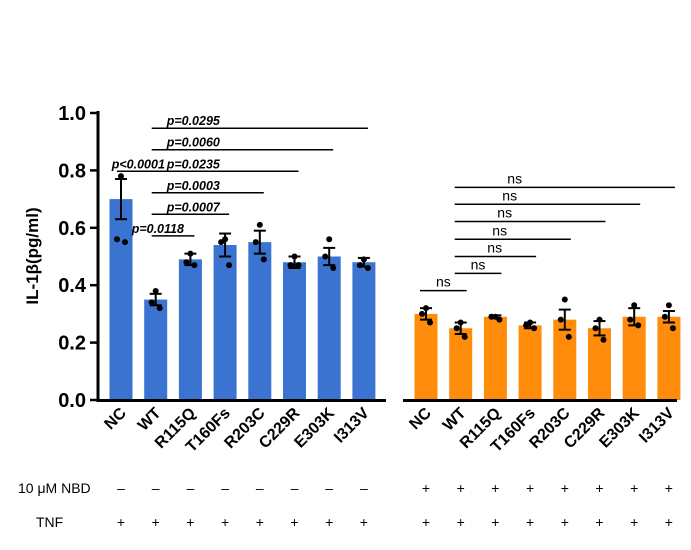 This screenshot has width=691, height=550. I want to click on p-value-label: p=0.0118, so click(157, 229).